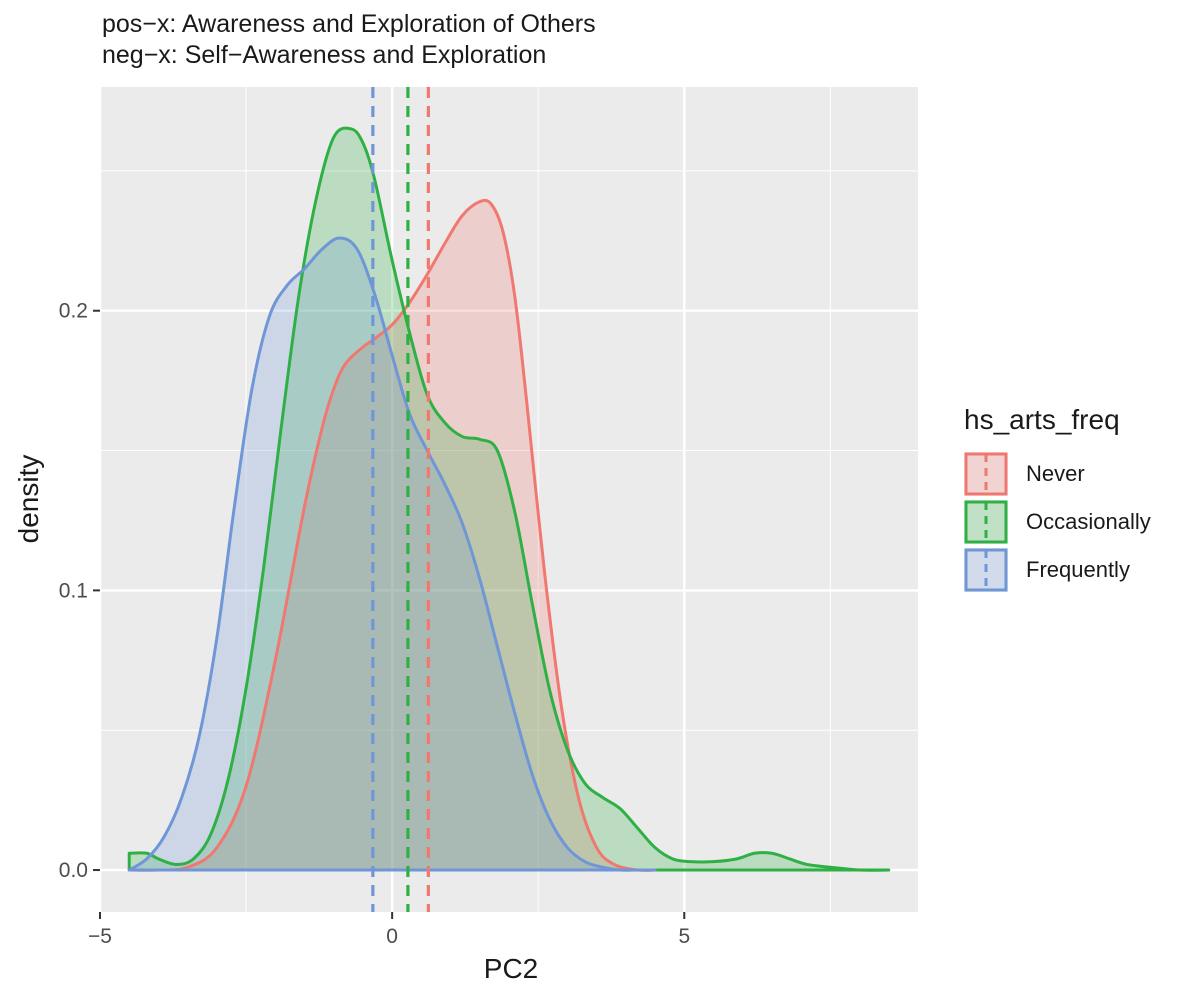 This screenshot has height=1000, width=1200. Describe the element at coordinates (986, 474) in the screenshot. I see `legend-key-never` at that location.